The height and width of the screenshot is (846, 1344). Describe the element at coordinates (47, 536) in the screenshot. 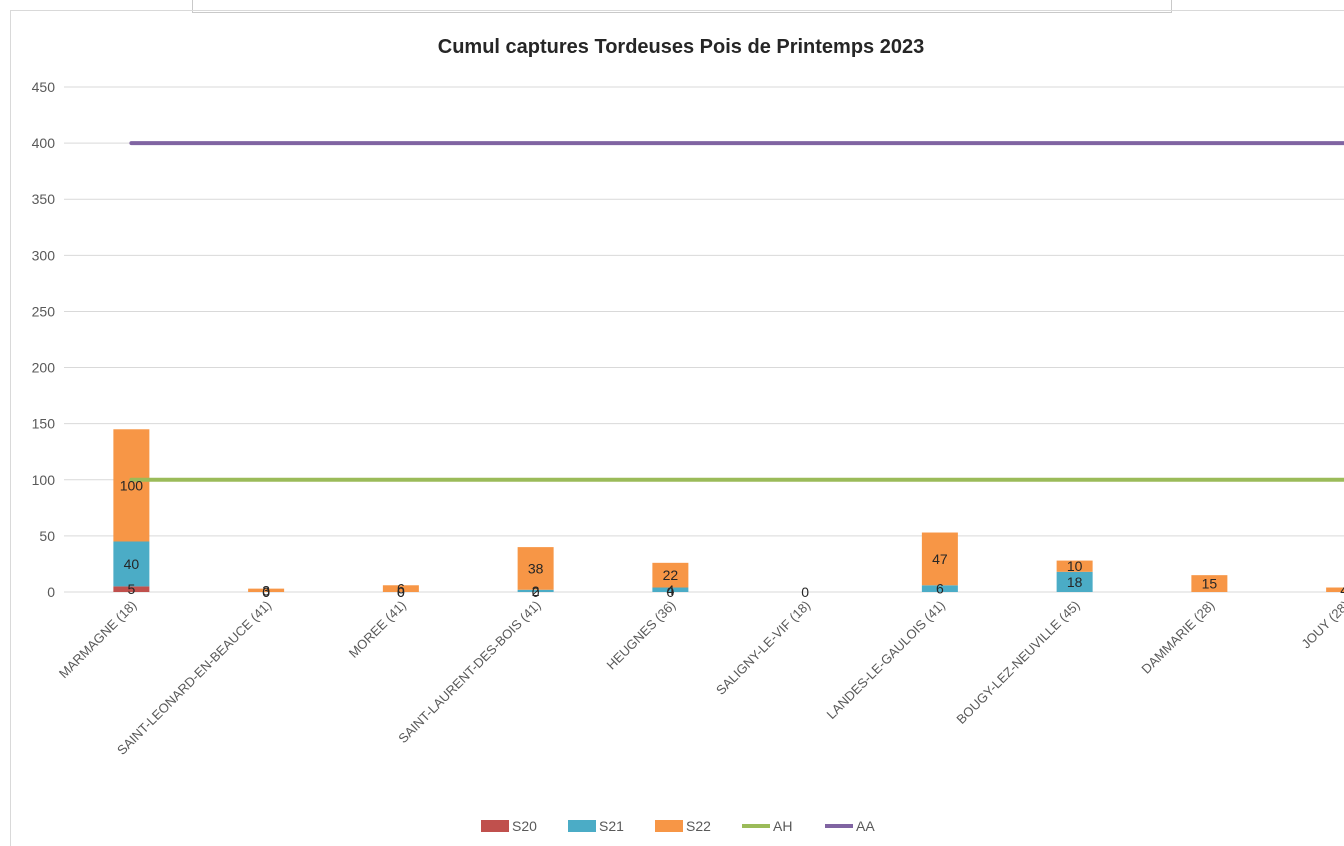

I see `y-tick-label: 50` at that location.